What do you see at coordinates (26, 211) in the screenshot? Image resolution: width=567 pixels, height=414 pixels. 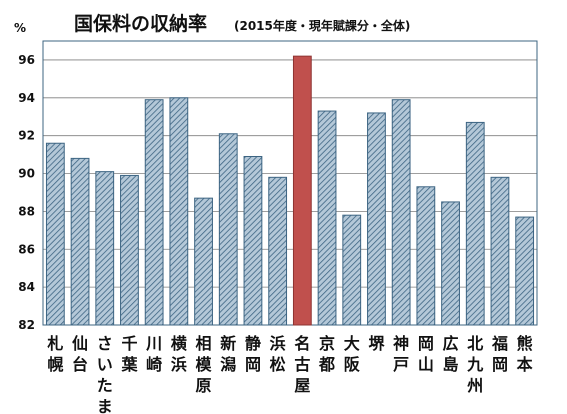 I see `y-tick-label: 88` at bounding box center [26, 211].